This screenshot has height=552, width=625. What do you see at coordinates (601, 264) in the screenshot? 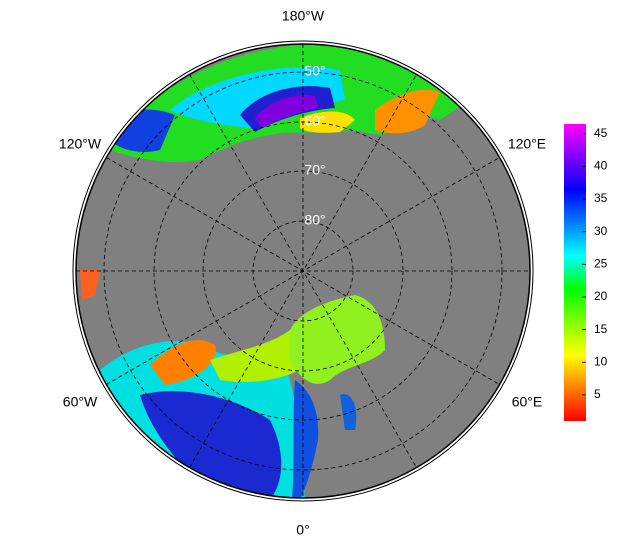
I see `colorbar-tick-label: 25` at bounding box center [601, 264].